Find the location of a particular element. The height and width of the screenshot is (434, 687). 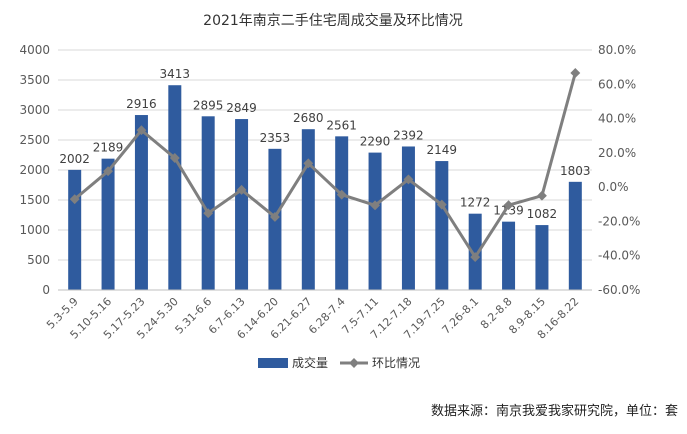

bar-value-label: 2680 is located at coordinates (308, 118).